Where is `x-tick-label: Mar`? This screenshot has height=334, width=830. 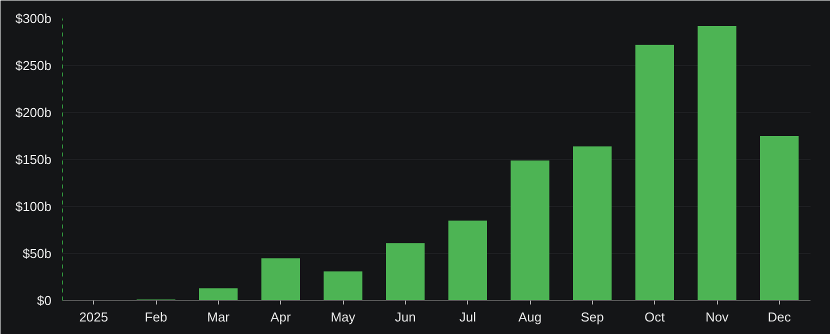
x-tick-label: Mar is located at coordinates (218, 317).